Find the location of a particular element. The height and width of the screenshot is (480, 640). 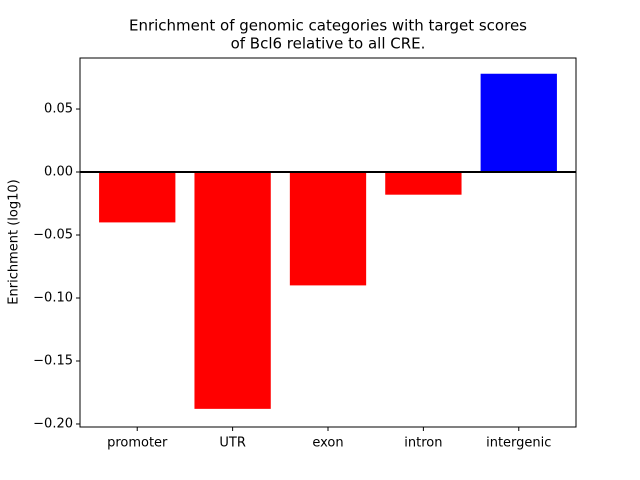

y-axis-label: Enrichment (log10) is located at coordinates (14, 241).